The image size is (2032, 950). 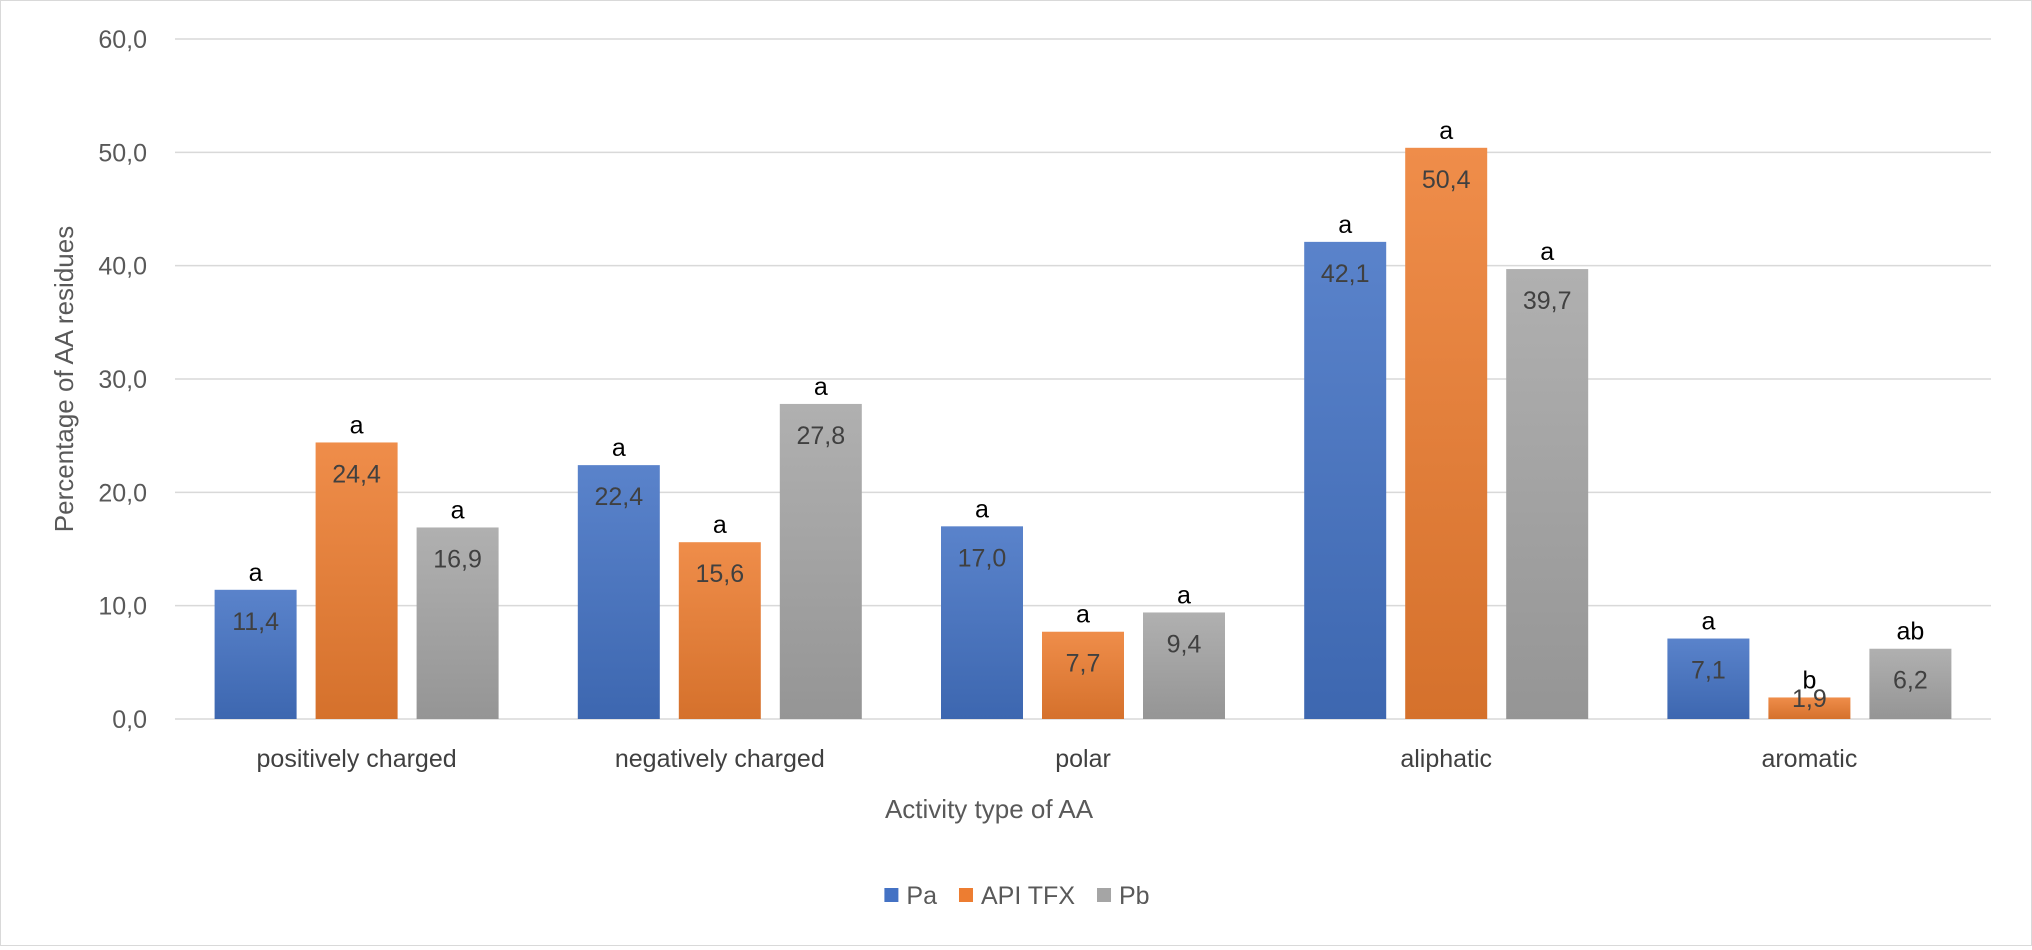 What do you see at coordinates (989, 809) in the screenshot?
I see `x-axis-title: Activity type of AA` at bounding box center [989, 809].